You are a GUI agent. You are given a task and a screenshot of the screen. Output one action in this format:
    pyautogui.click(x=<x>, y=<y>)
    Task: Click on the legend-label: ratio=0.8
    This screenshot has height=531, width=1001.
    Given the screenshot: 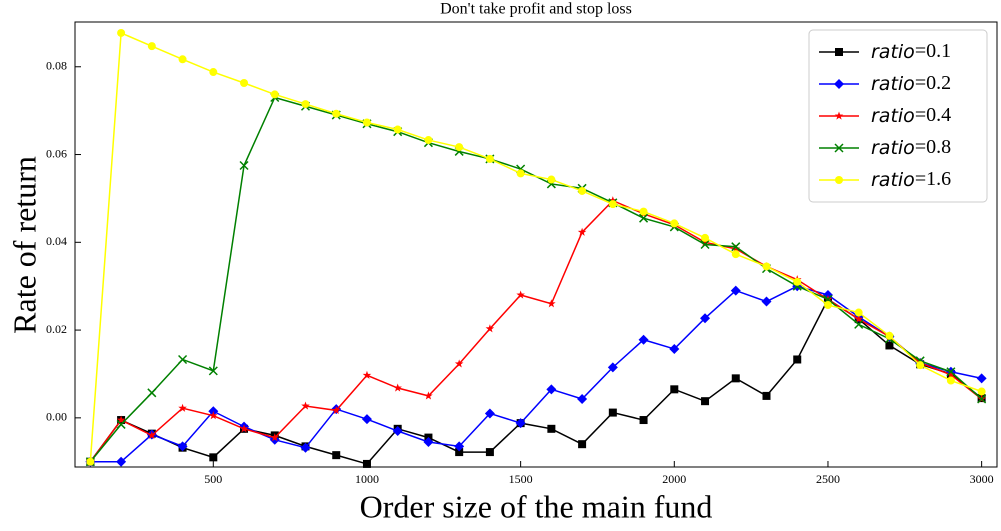 What is the action you would take?
    pyautogui.click(x=911, y=147)
    